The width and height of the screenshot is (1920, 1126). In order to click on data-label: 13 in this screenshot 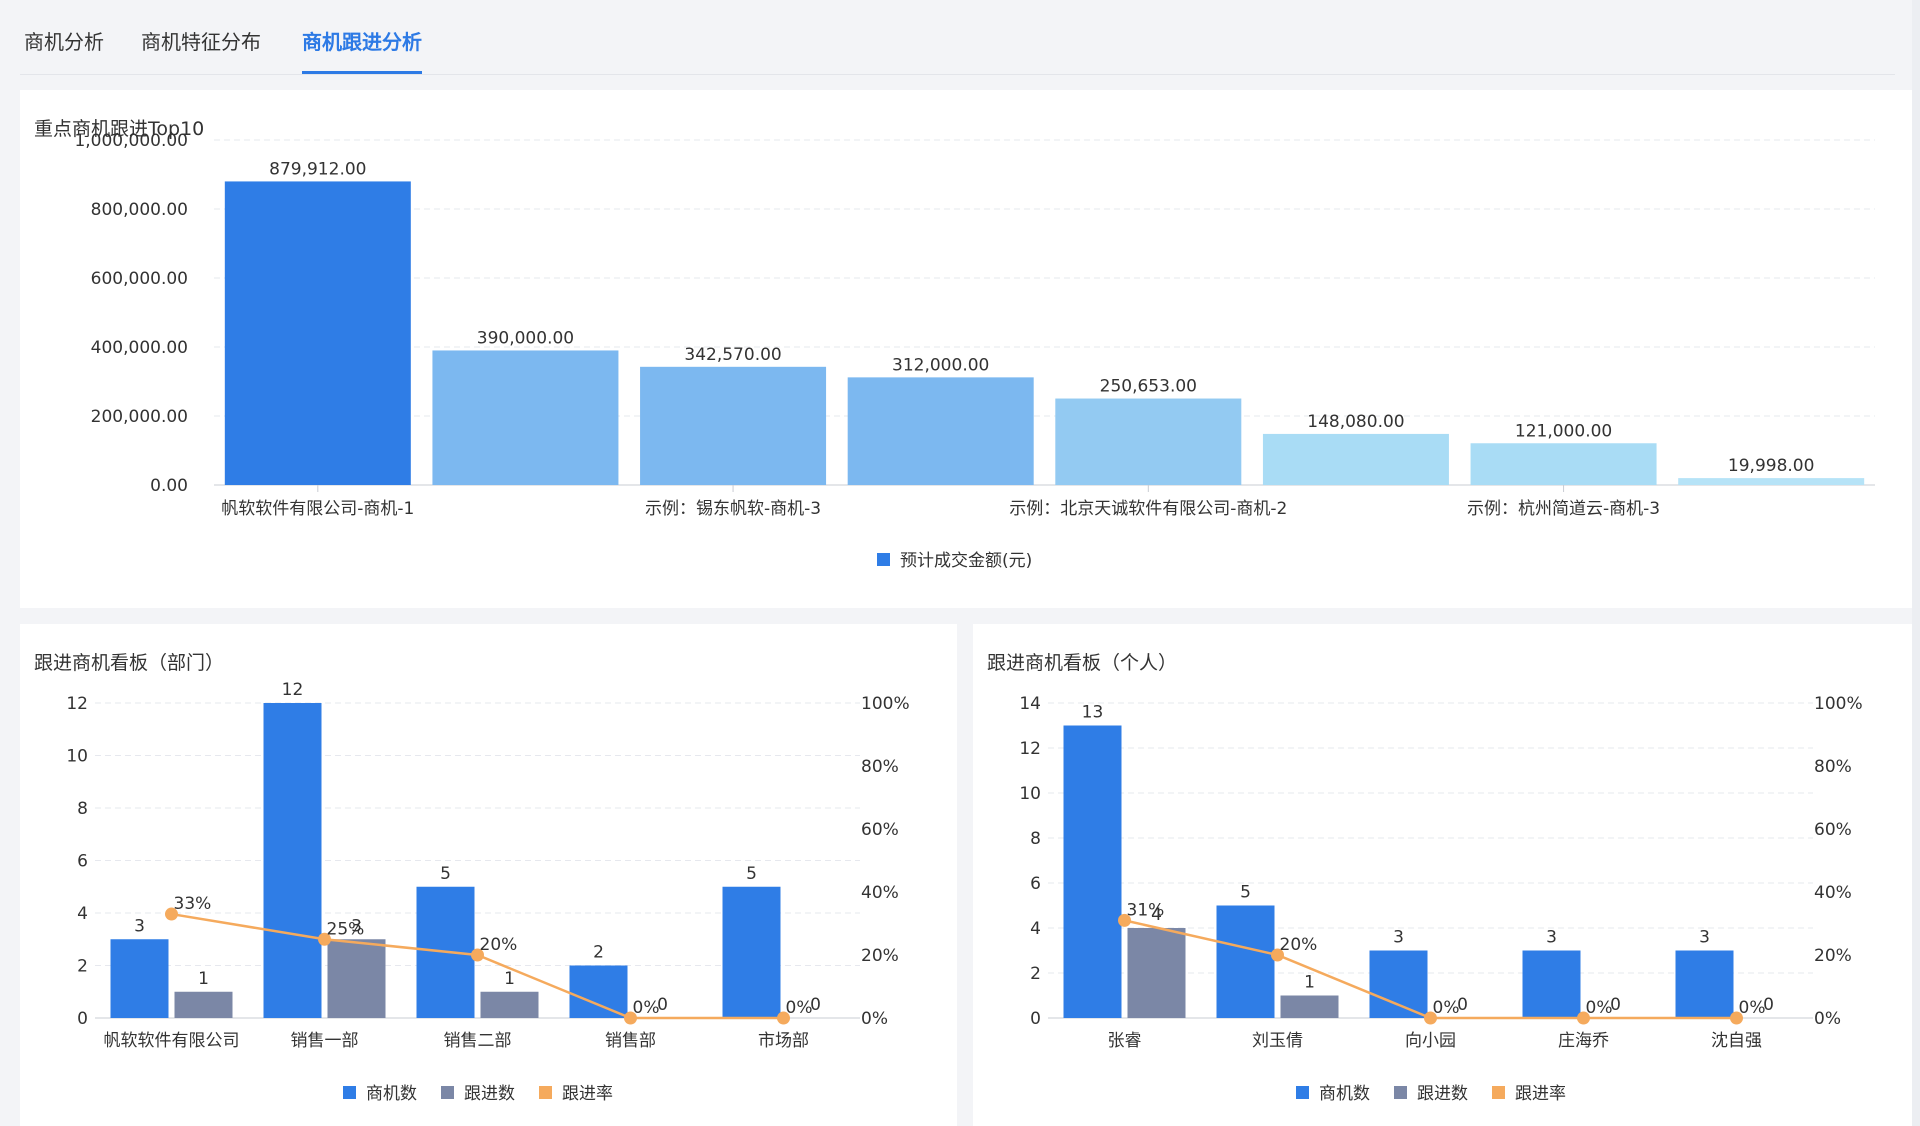, I will do `click(1093, 713)`.